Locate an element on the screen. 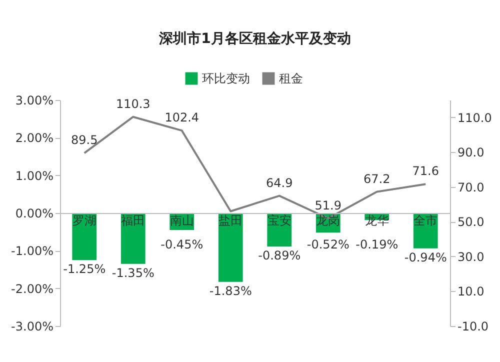 This screenshot has height=362, width=500. data-label: 71.6 is located at coordinates (425, 171).